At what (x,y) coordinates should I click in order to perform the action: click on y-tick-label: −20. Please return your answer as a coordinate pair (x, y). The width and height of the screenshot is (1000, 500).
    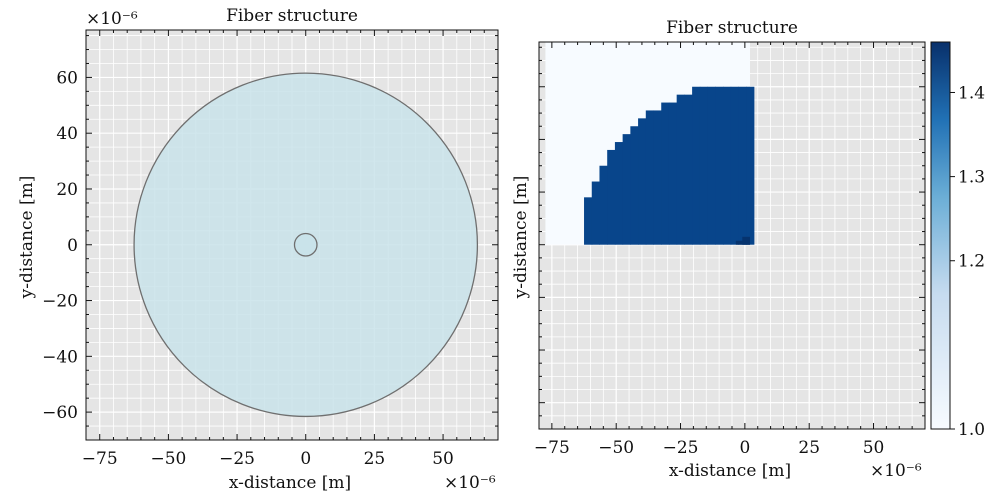
    Looking at the image, I should click on (60, 302).